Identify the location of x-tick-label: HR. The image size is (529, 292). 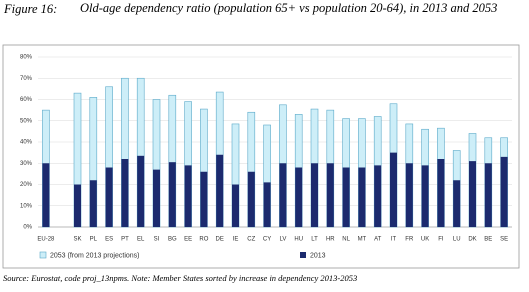
(330, 240).